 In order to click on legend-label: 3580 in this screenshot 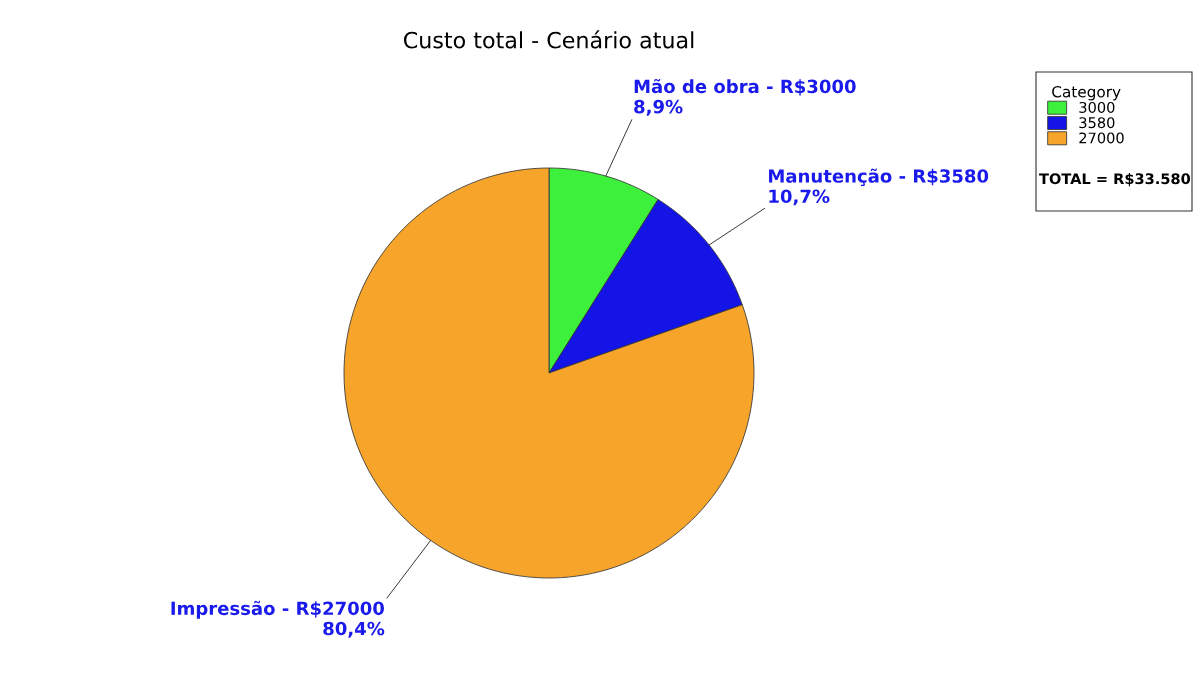, I will do `click(1097, 123)`.